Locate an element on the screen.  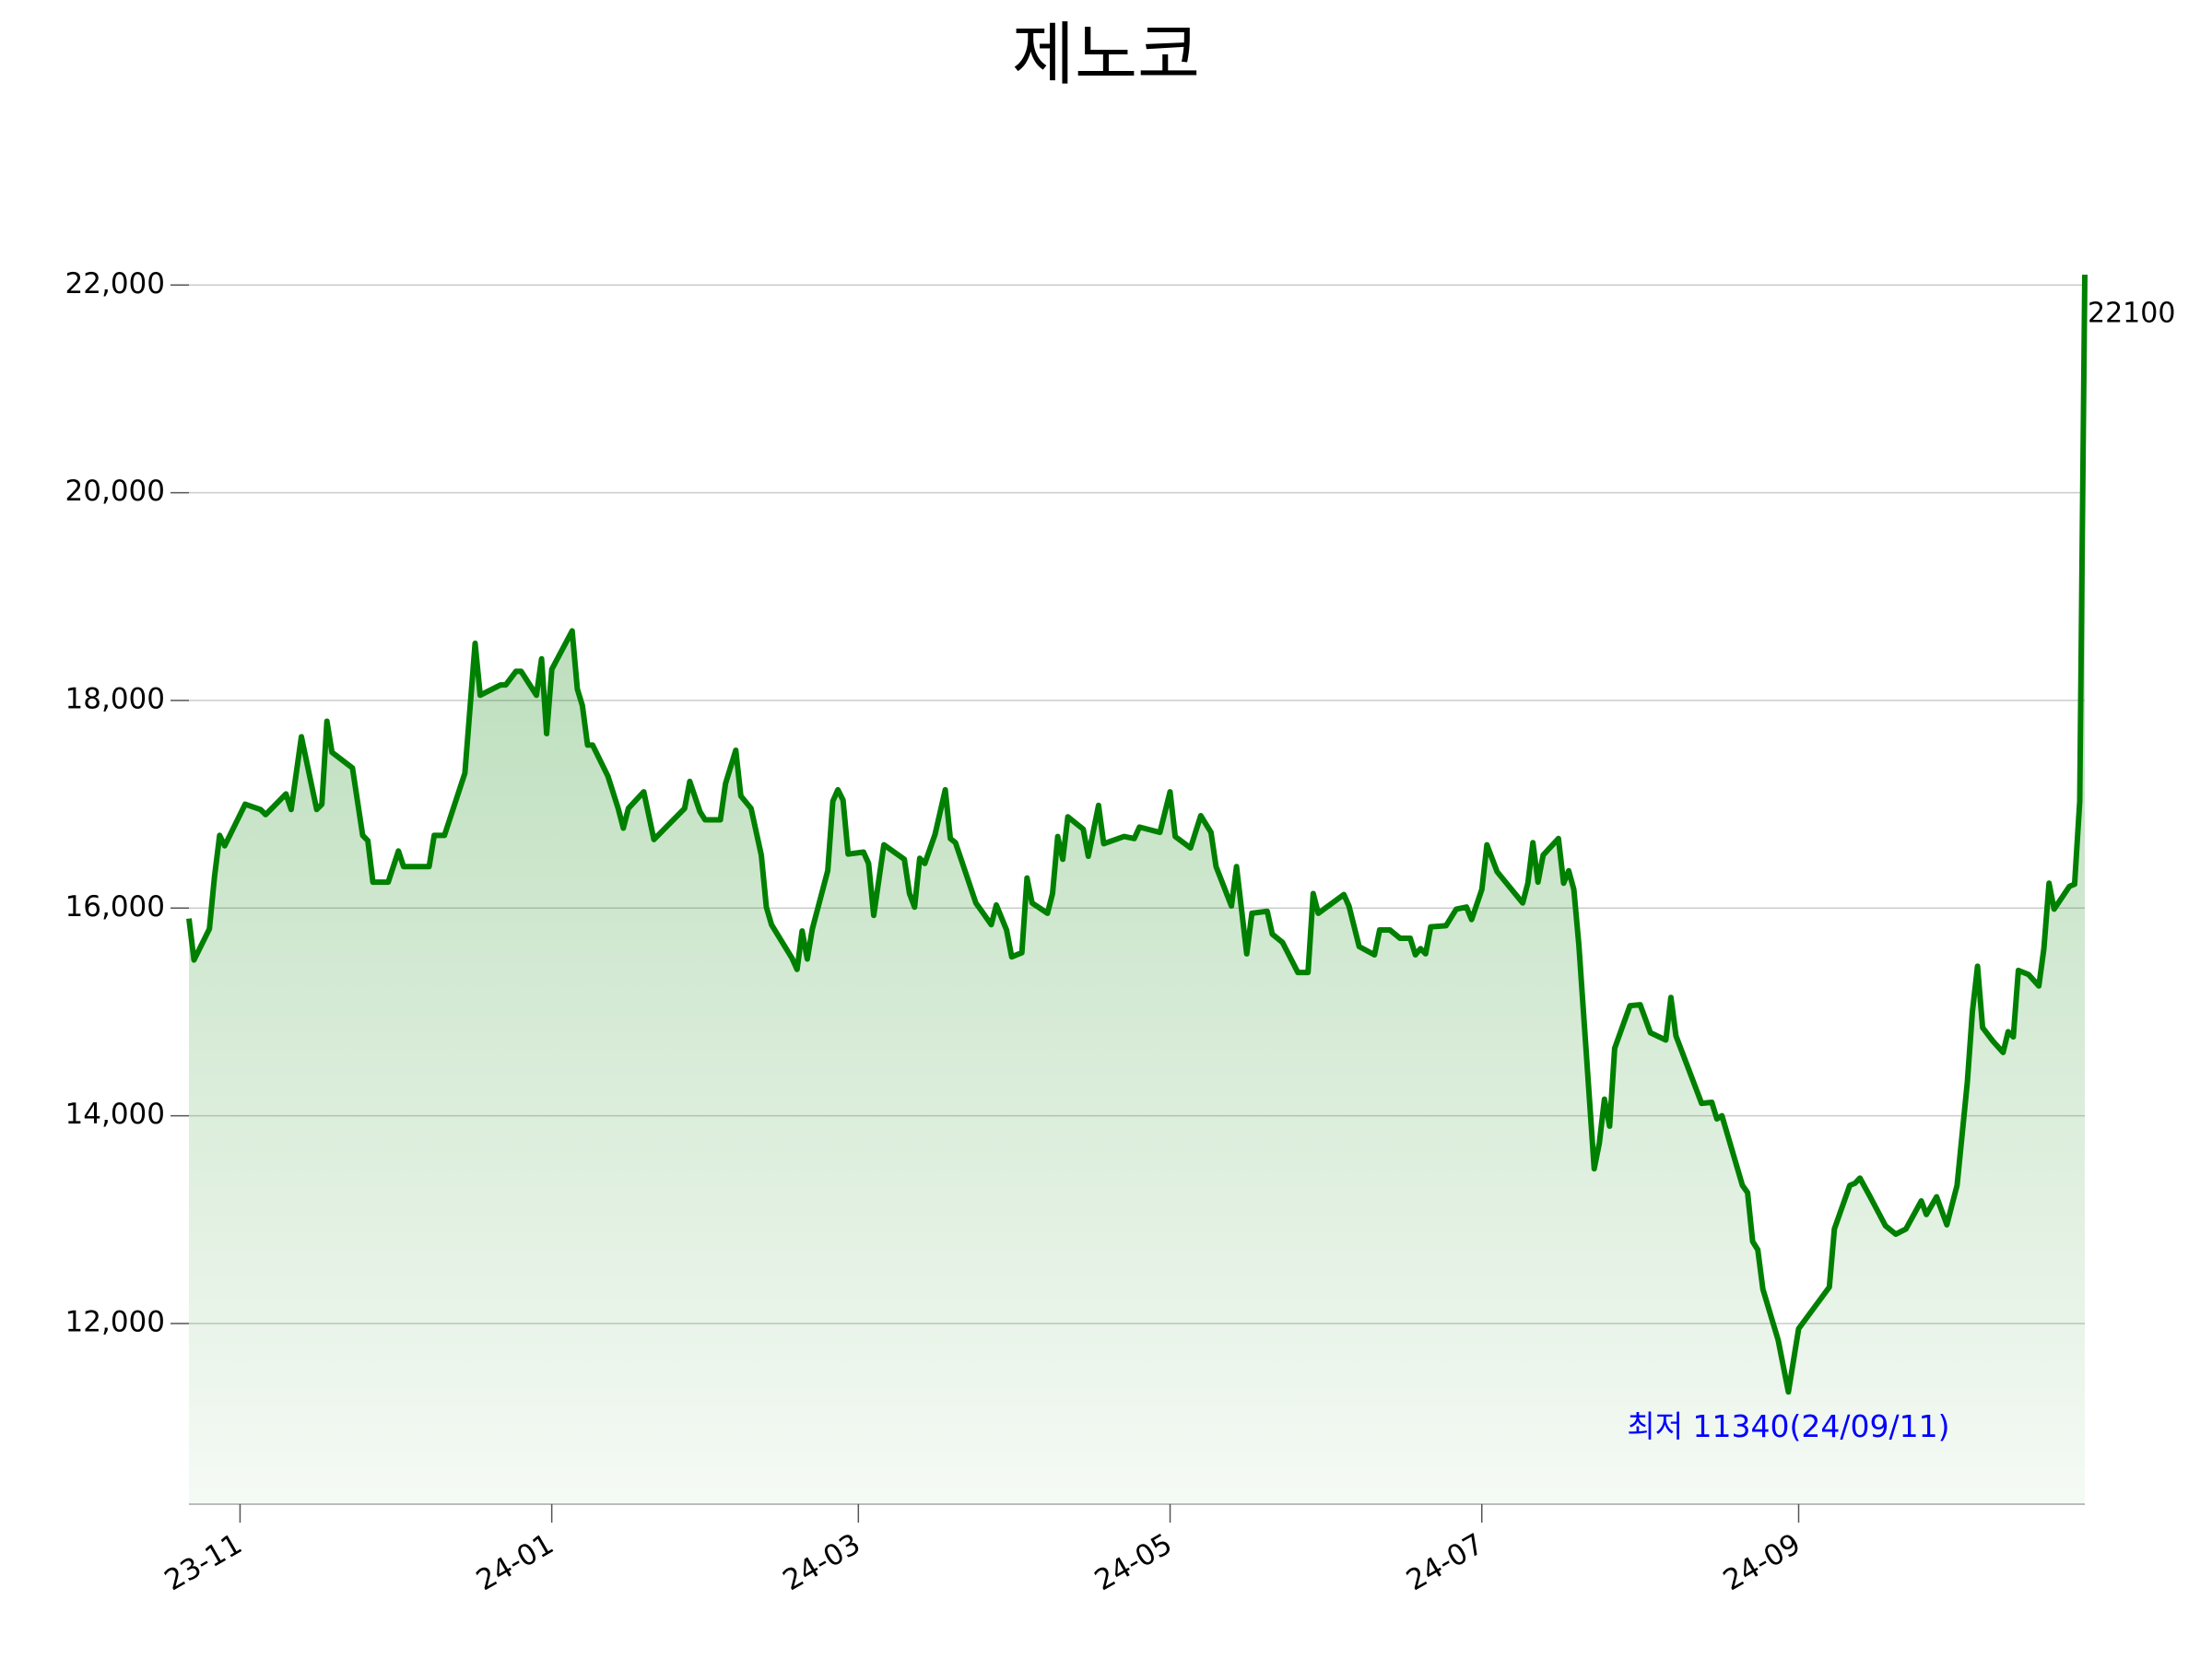
y-tick-label: 22,000 is located at coordinates (115, 283).